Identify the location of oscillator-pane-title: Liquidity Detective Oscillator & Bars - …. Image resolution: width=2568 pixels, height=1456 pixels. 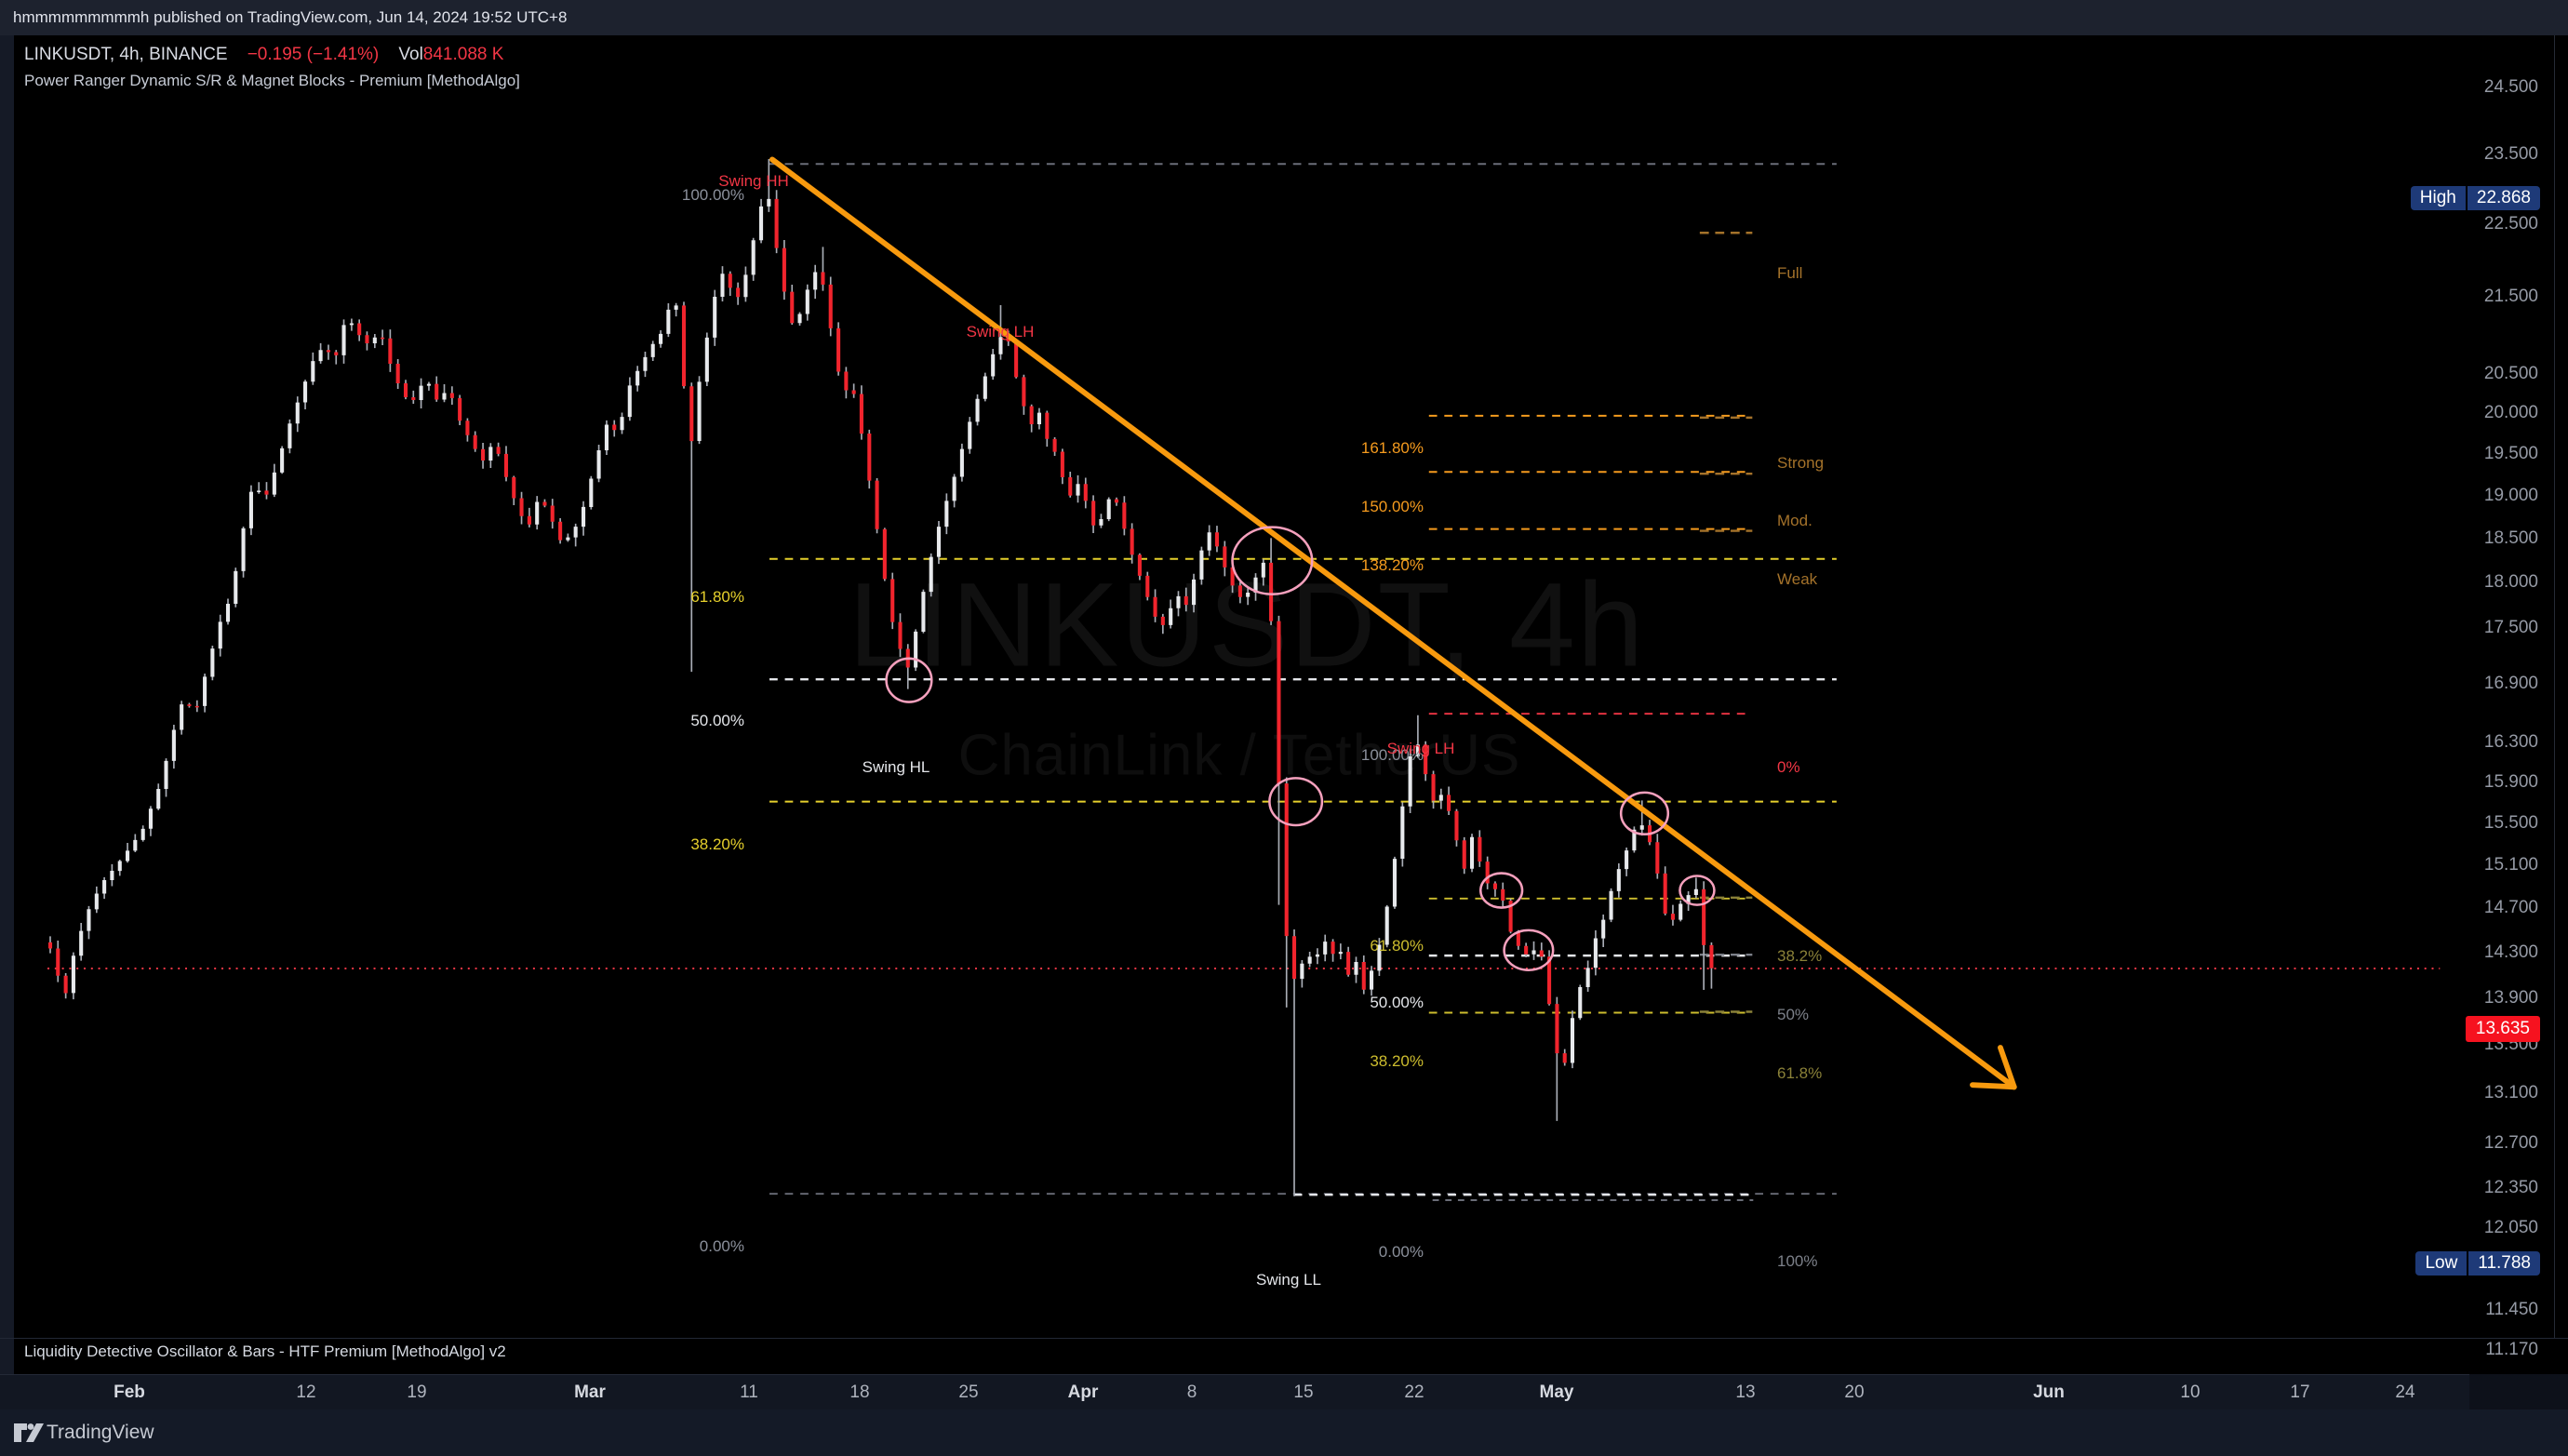
(265, 1351).